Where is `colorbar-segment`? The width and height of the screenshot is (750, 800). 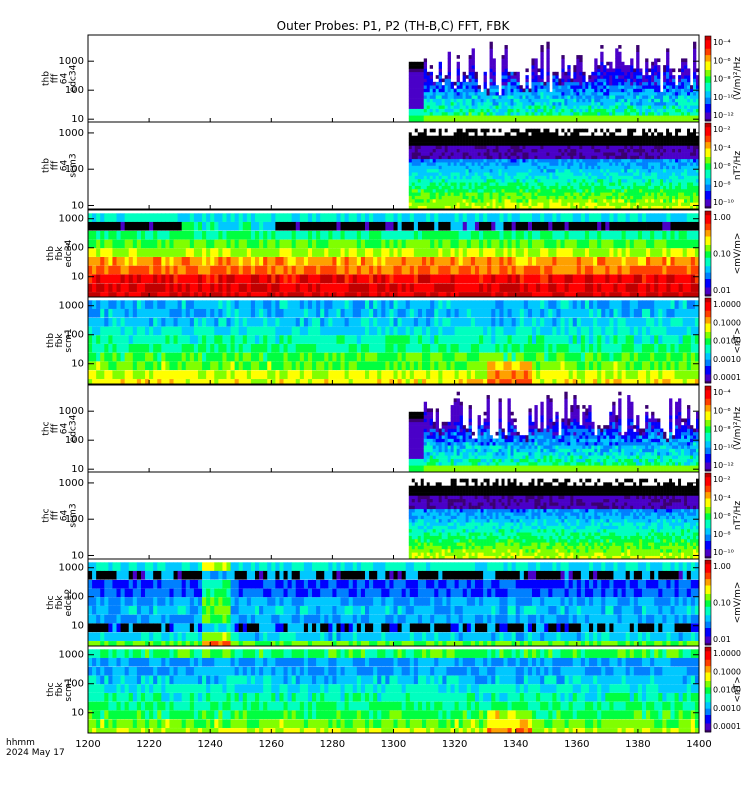
colorbar-segment is located at coordinates (708, 105).